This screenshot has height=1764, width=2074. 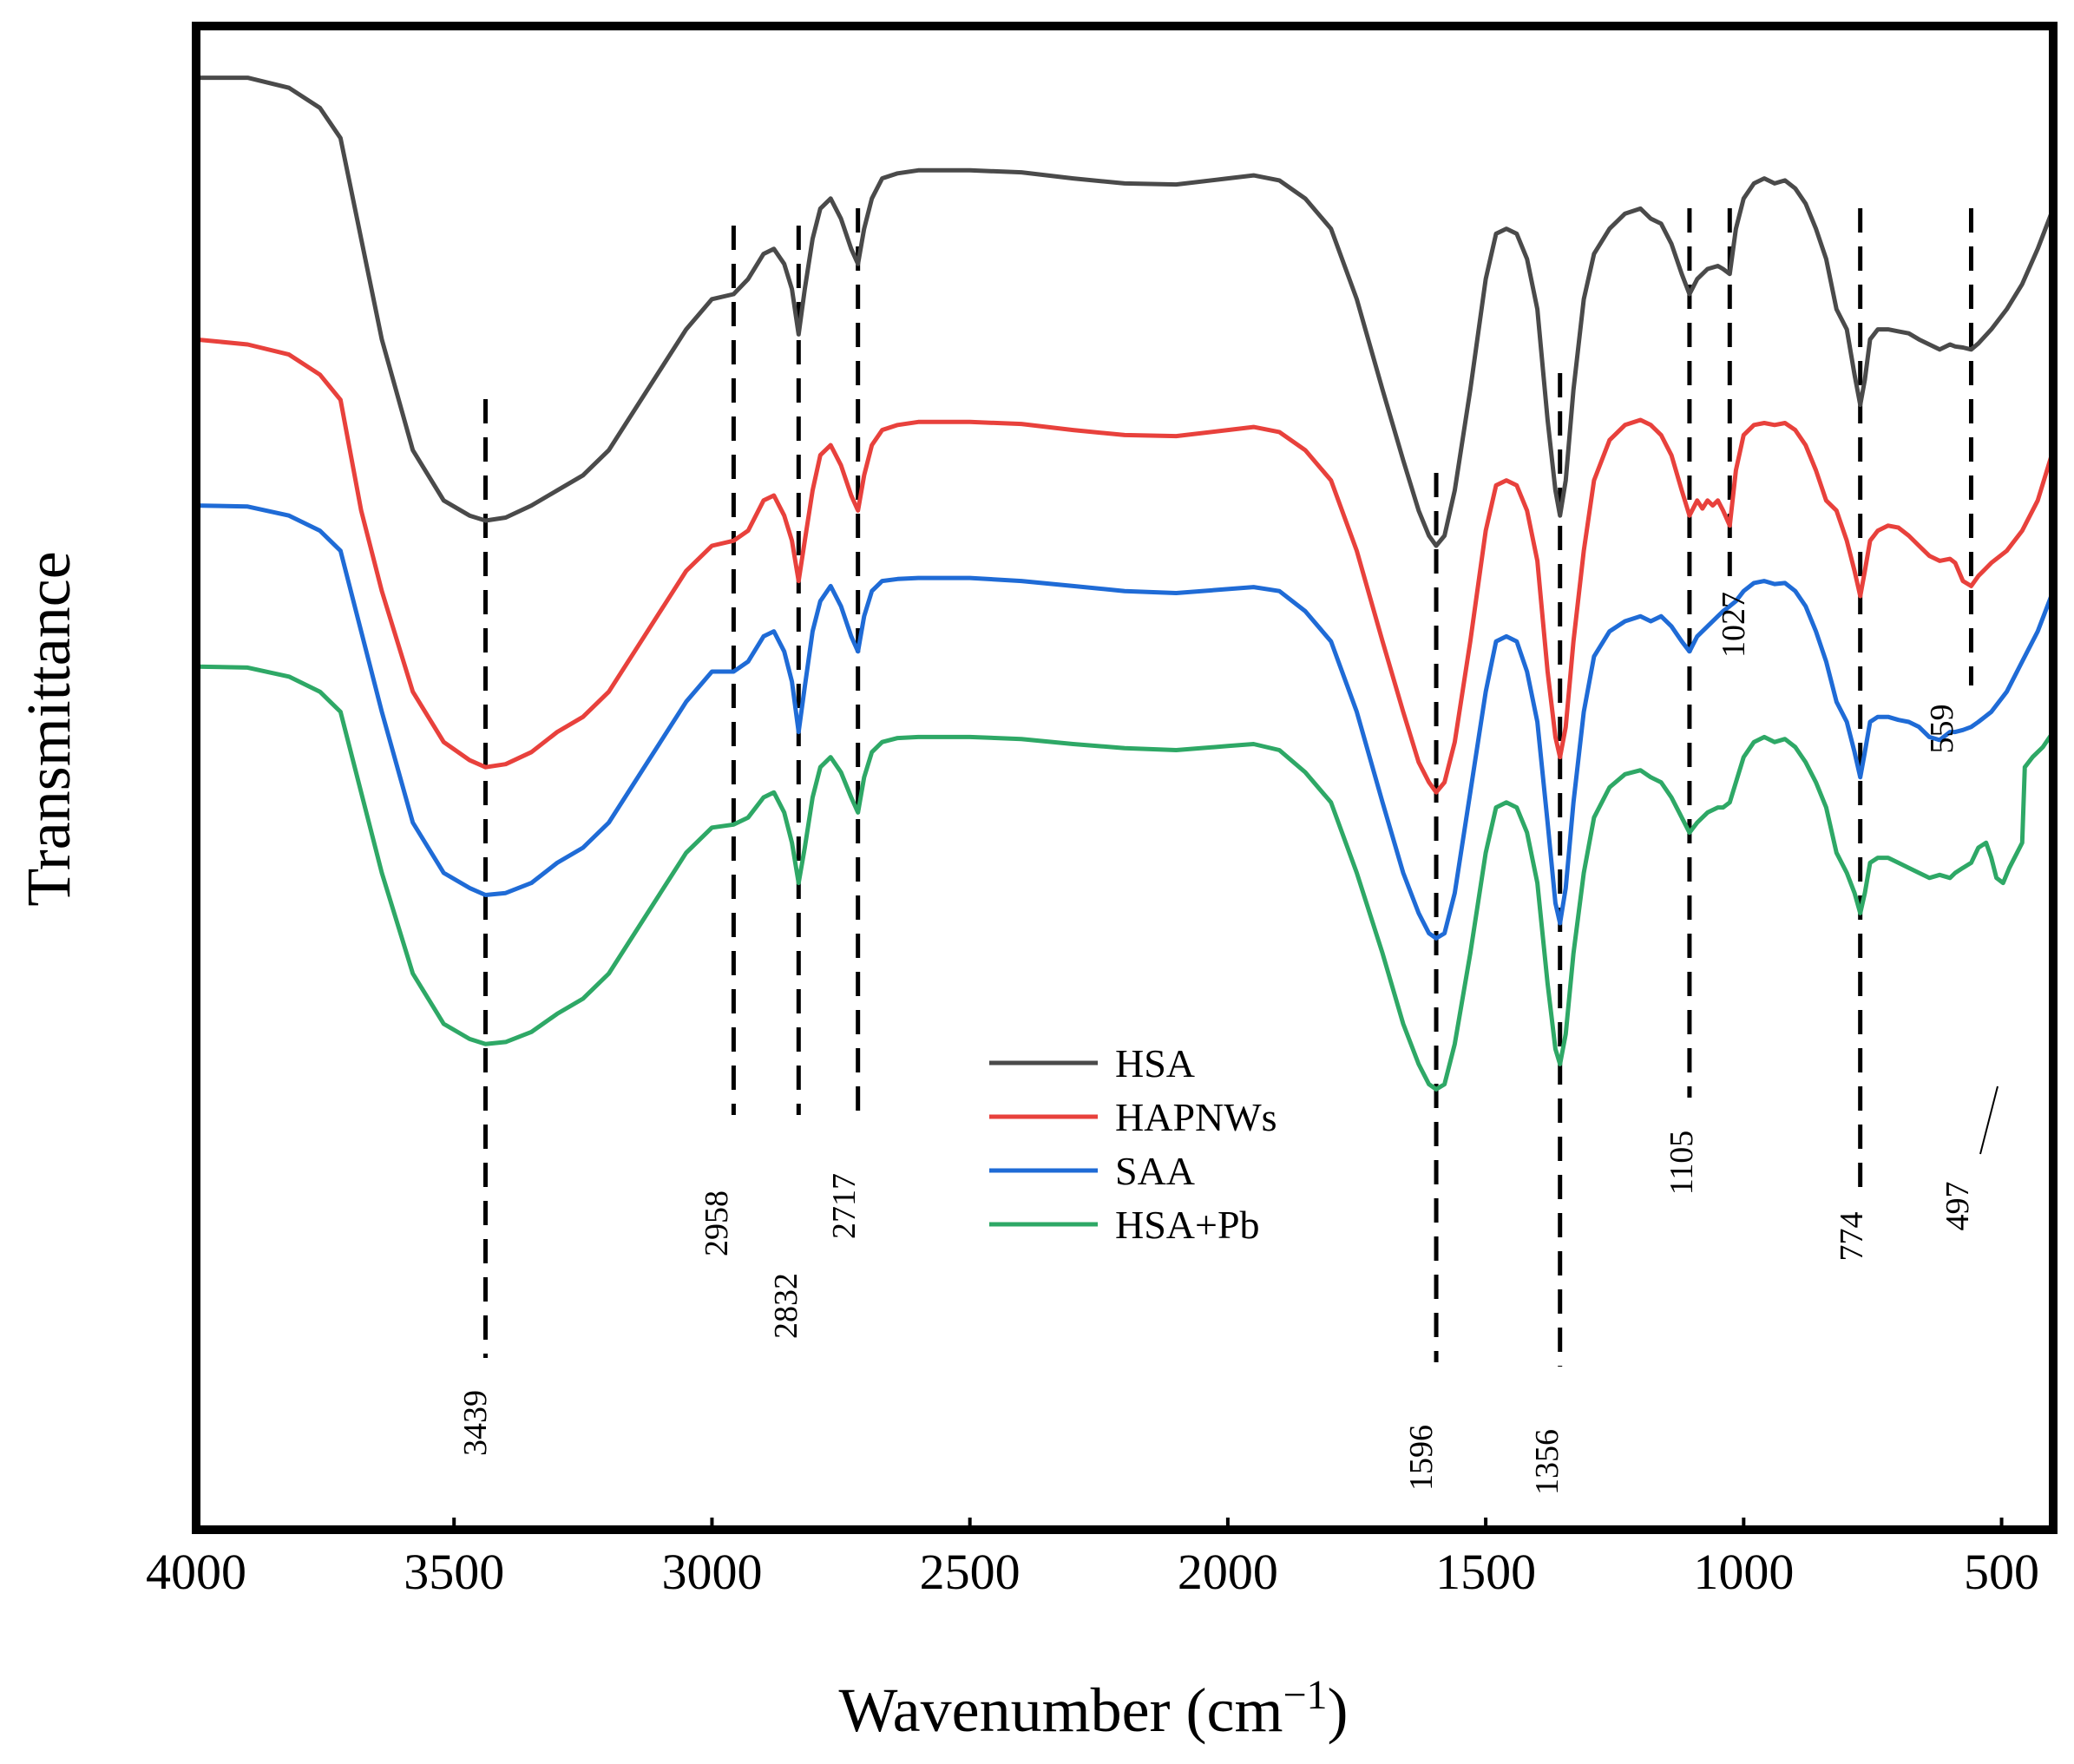 What do you see at coordinates (1734, 625) in the screenshot?
I see `peak-label-1027: 1027` at bounding box center [1734, 625].